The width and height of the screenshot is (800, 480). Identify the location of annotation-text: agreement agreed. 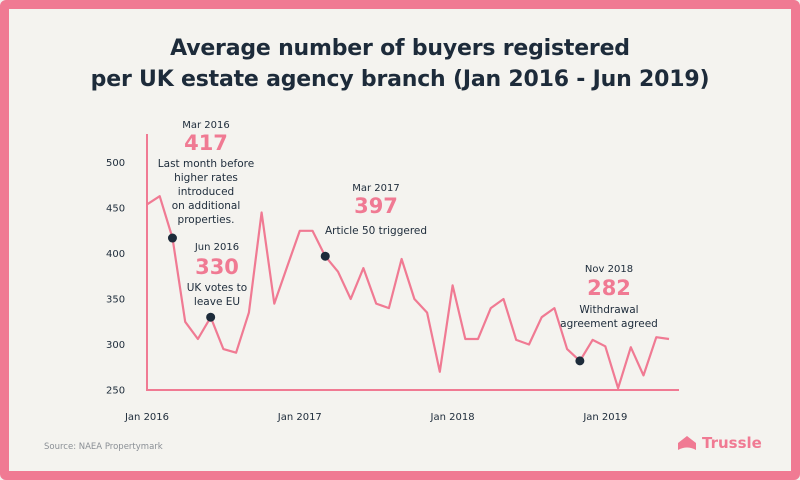
(609, 324).